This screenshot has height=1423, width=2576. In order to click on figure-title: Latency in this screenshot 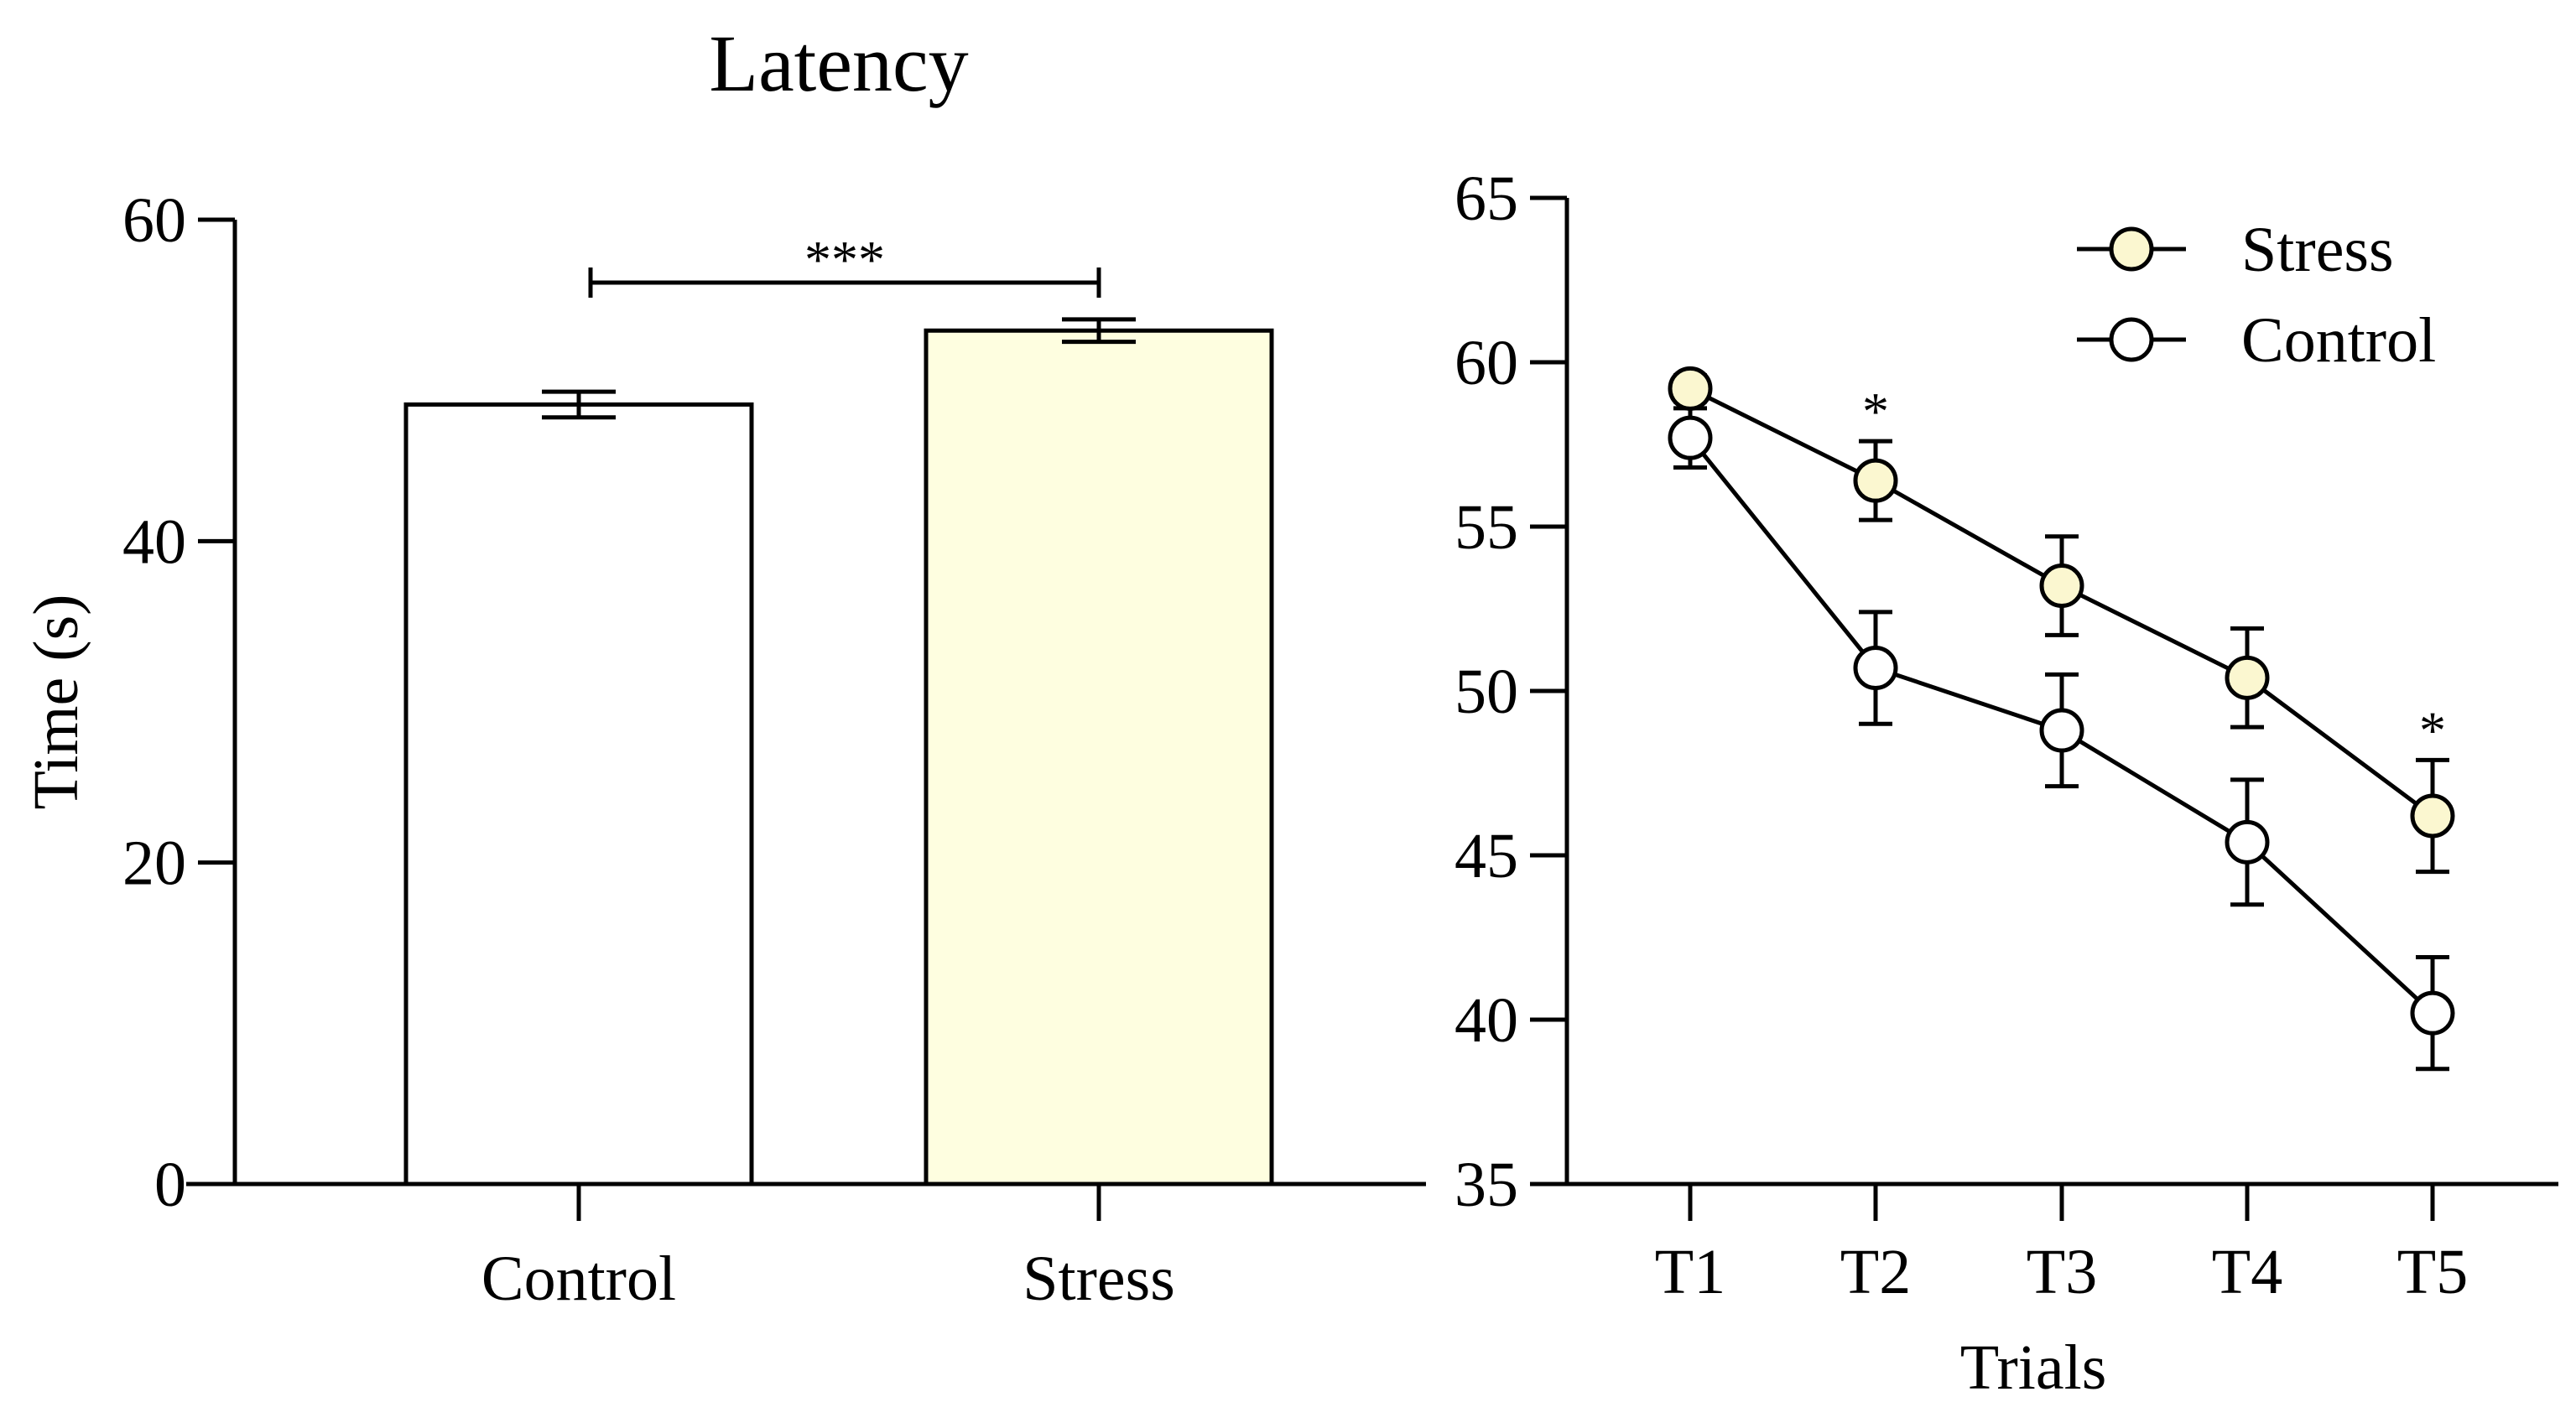, I will do `click(838, 63)`.